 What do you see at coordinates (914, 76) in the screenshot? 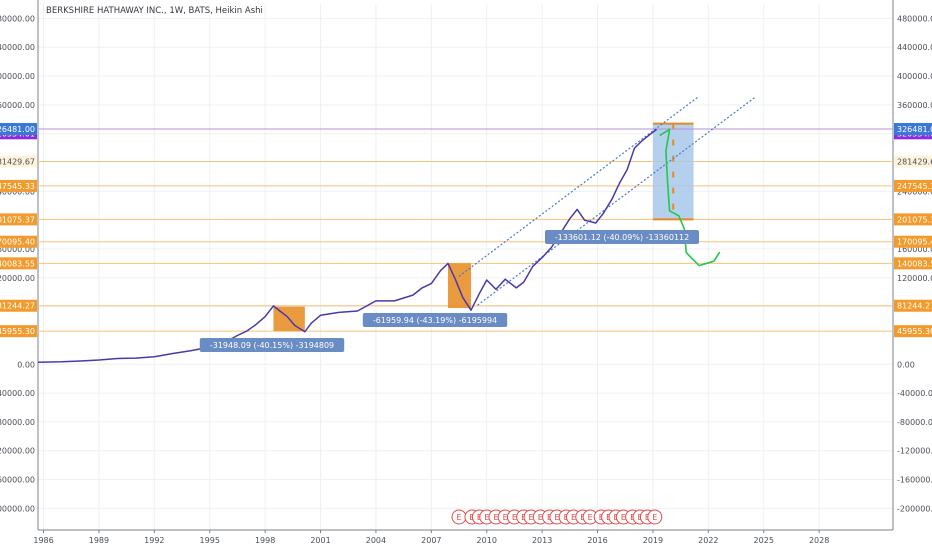
I see `y-tick-label-right: 400000.00` at bounding box center [914, 76].